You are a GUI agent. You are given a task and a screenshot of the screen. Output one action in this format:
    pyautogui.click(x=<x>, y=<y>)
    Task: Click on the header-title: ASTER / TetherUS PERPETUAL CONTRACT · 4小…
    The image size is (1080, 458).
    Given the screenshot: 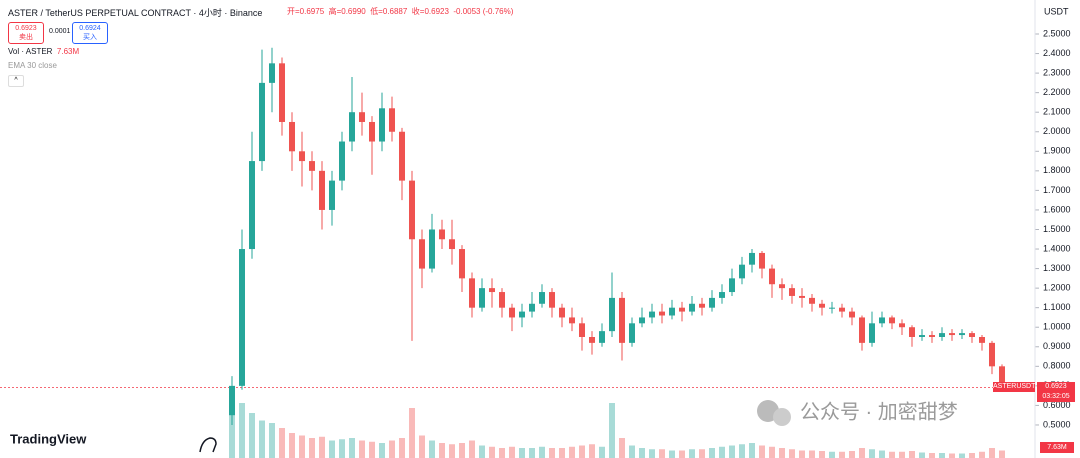 What is the action you would take?
    pyautogui.click(x=135, y=13)
    